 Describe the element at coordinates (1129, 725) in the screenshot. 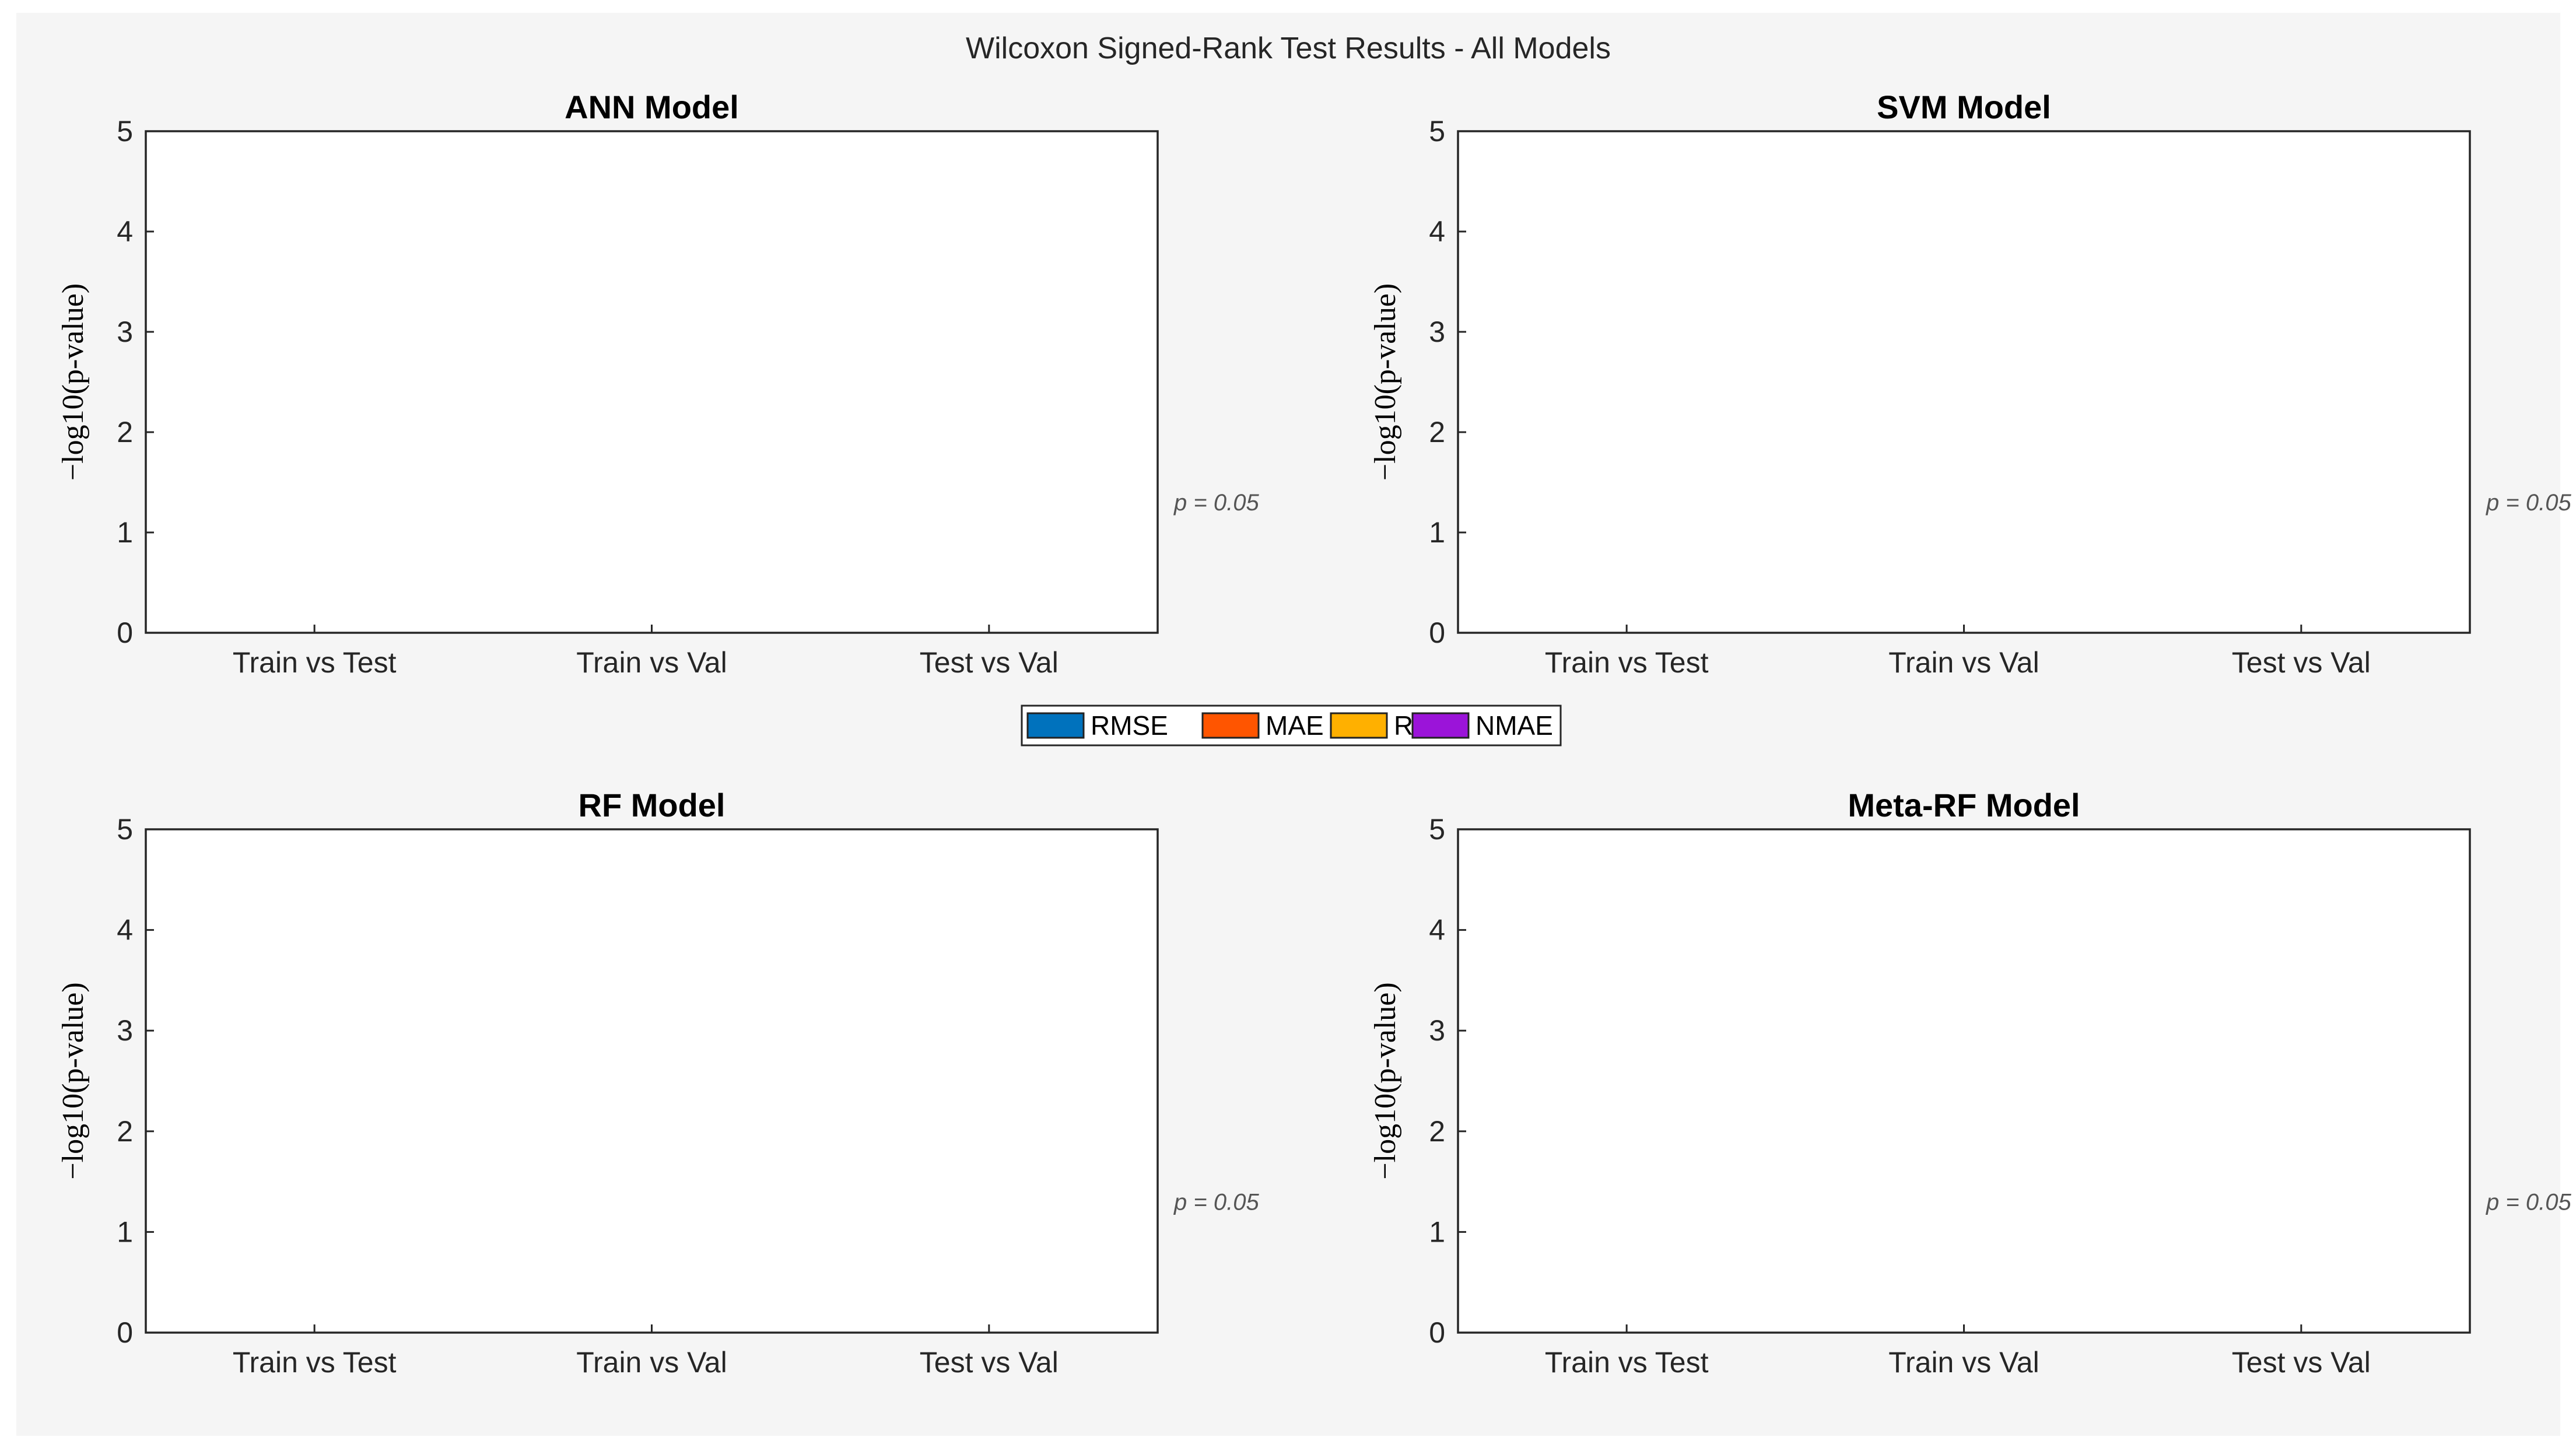

I see `legend-label-rmse: RMSE` at that location.